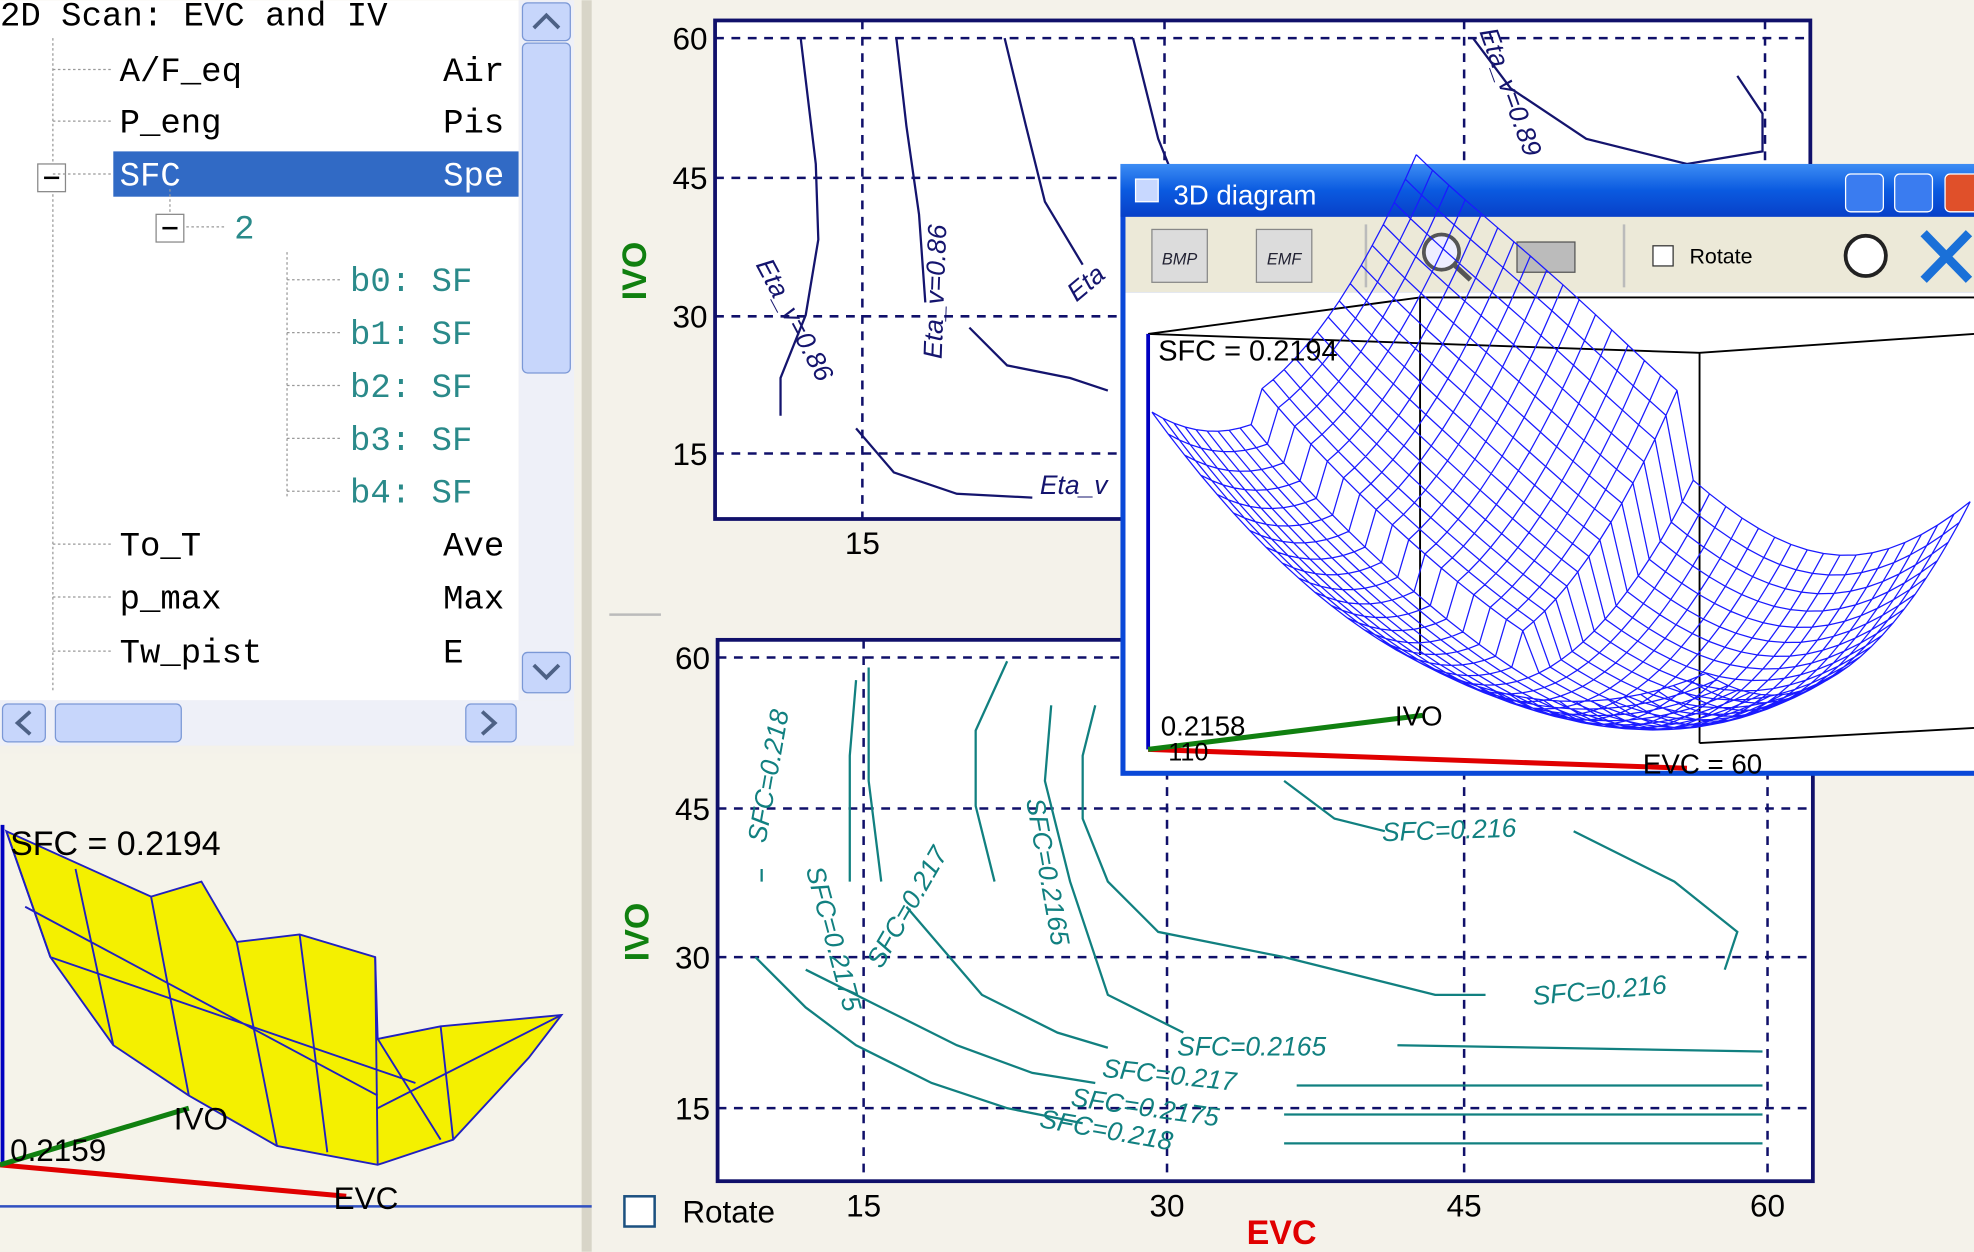  I want to click on x-axis-label: EVC, so click(1282, 1233).